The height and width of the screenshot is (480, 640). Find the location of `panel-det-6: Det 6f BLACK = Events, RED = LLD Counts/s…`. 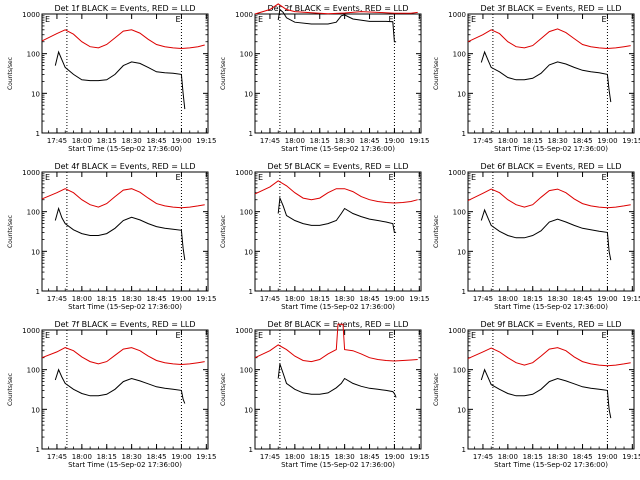

panel-det-6: Det 6f BLACK = Events, RED = LLD Counts/s… is located at coordinates (536, 236).